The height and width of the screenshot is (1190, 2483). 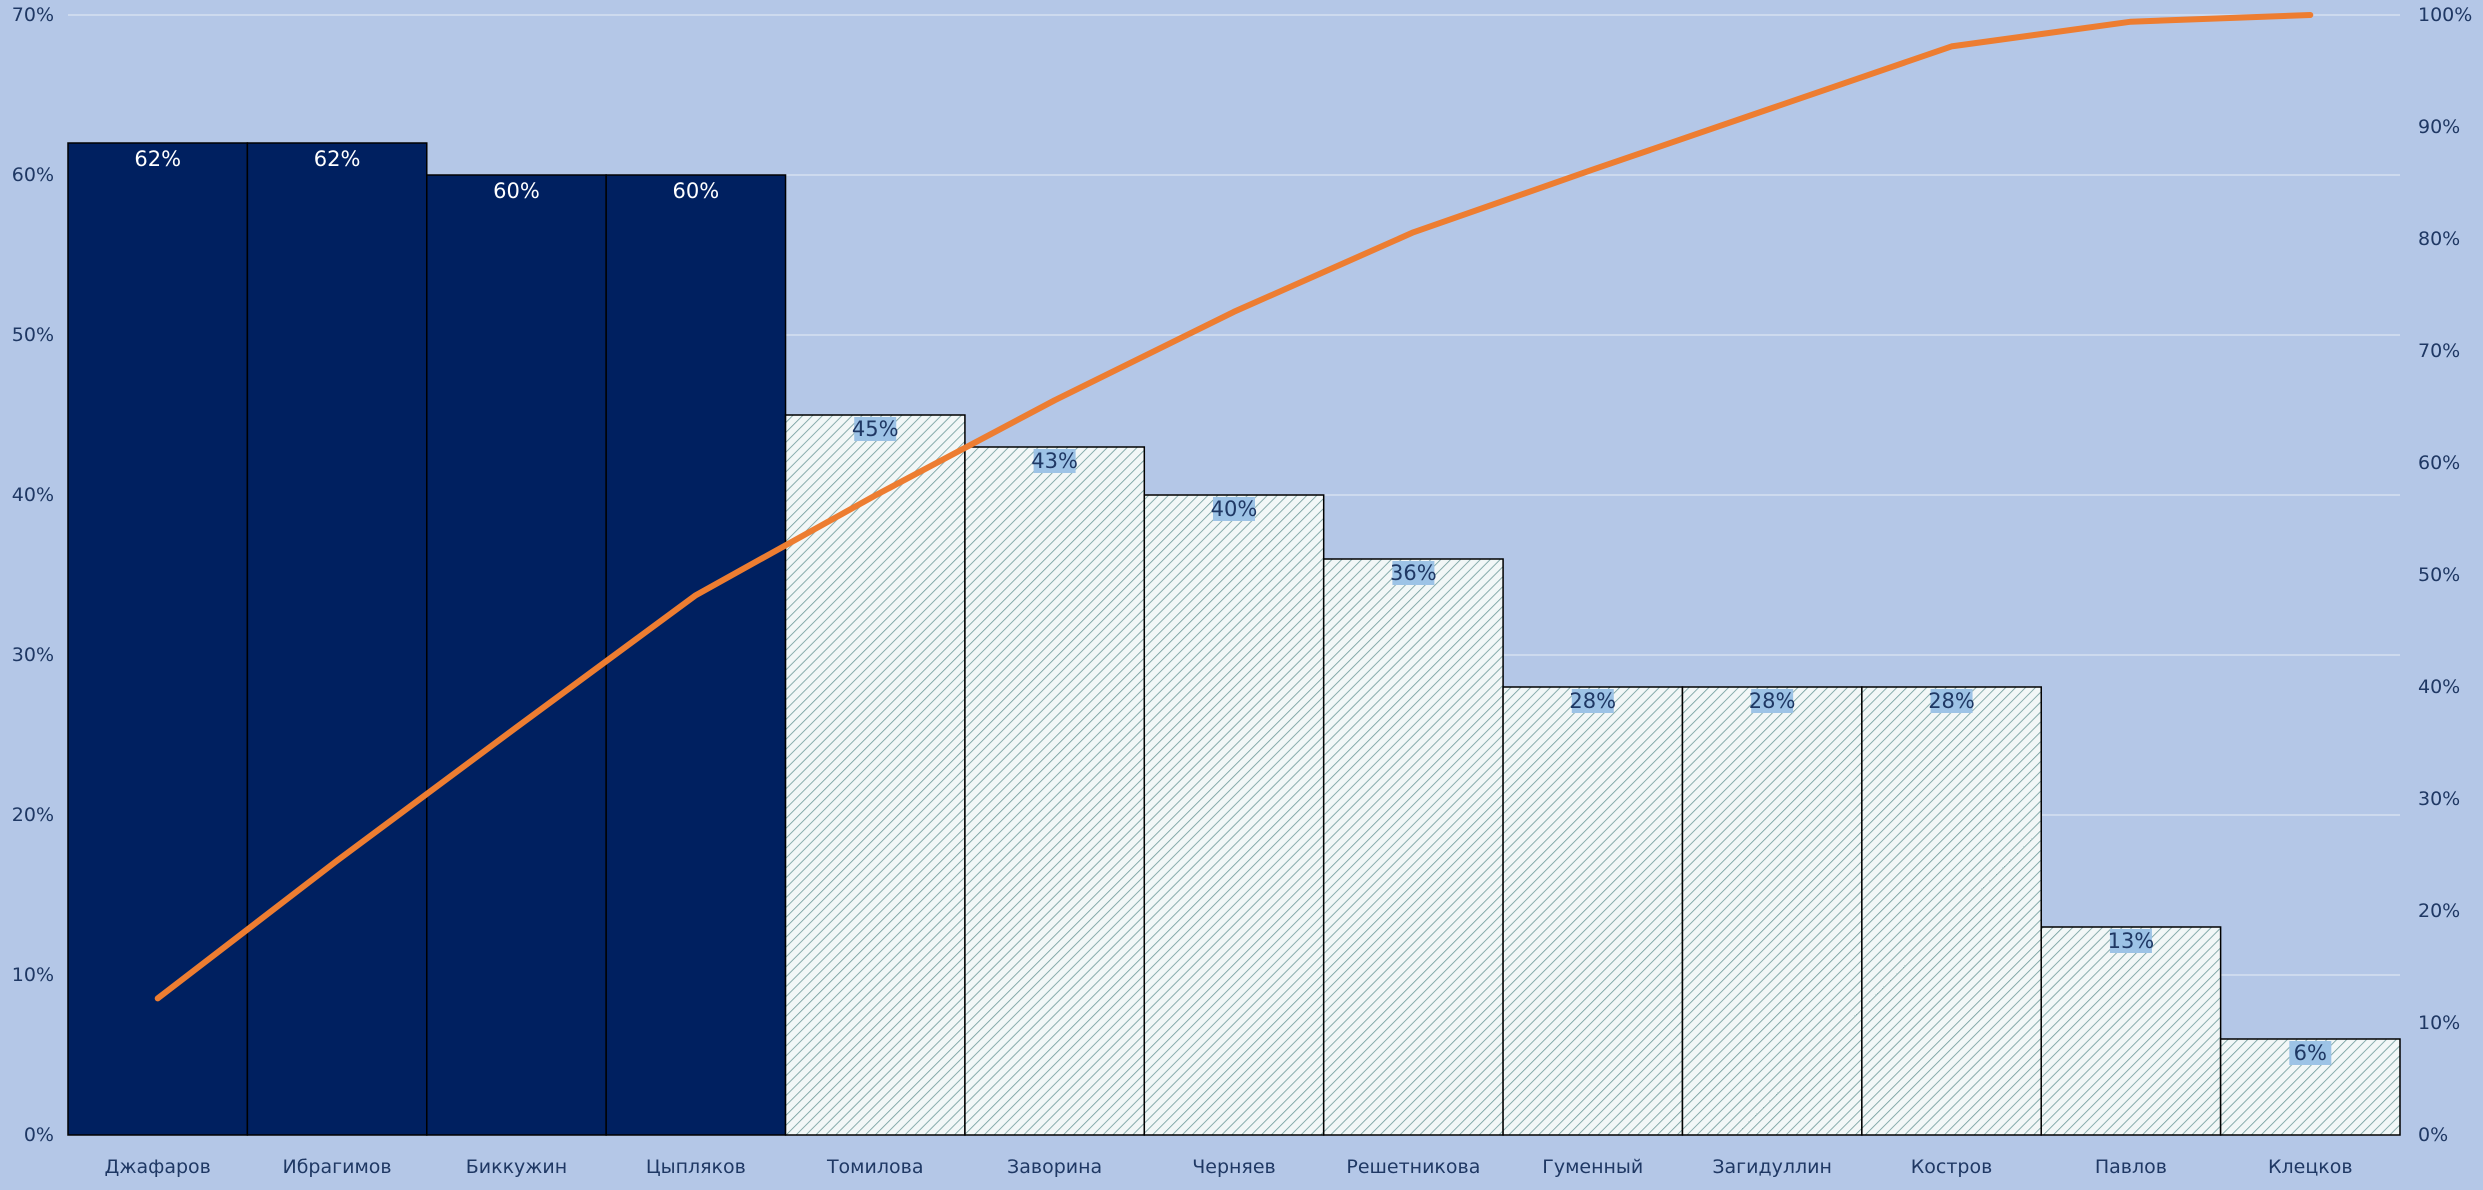 I want to click on bar-data-label: 45%, so click(x=875, y=429).